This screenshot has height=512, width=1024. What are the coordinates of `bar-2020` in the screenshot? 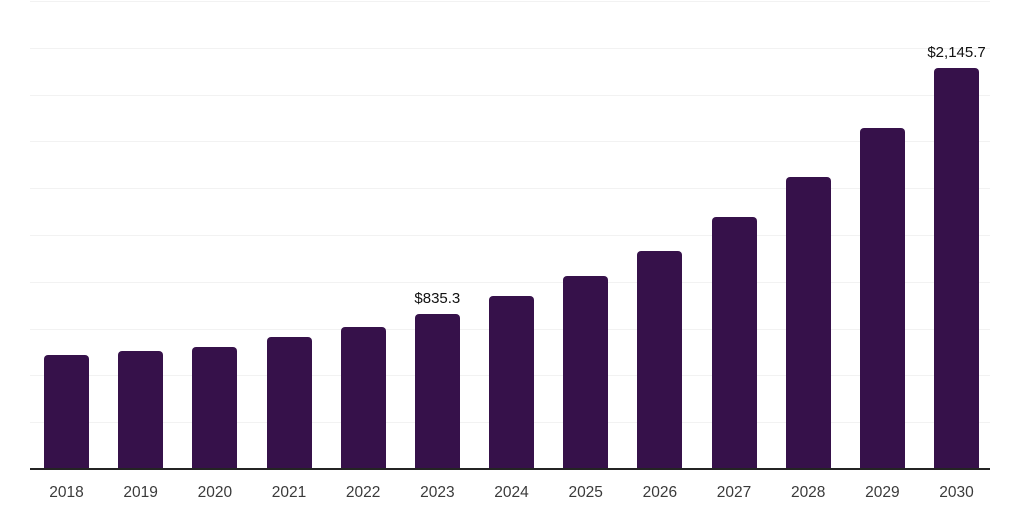 It's located at (215, 408).